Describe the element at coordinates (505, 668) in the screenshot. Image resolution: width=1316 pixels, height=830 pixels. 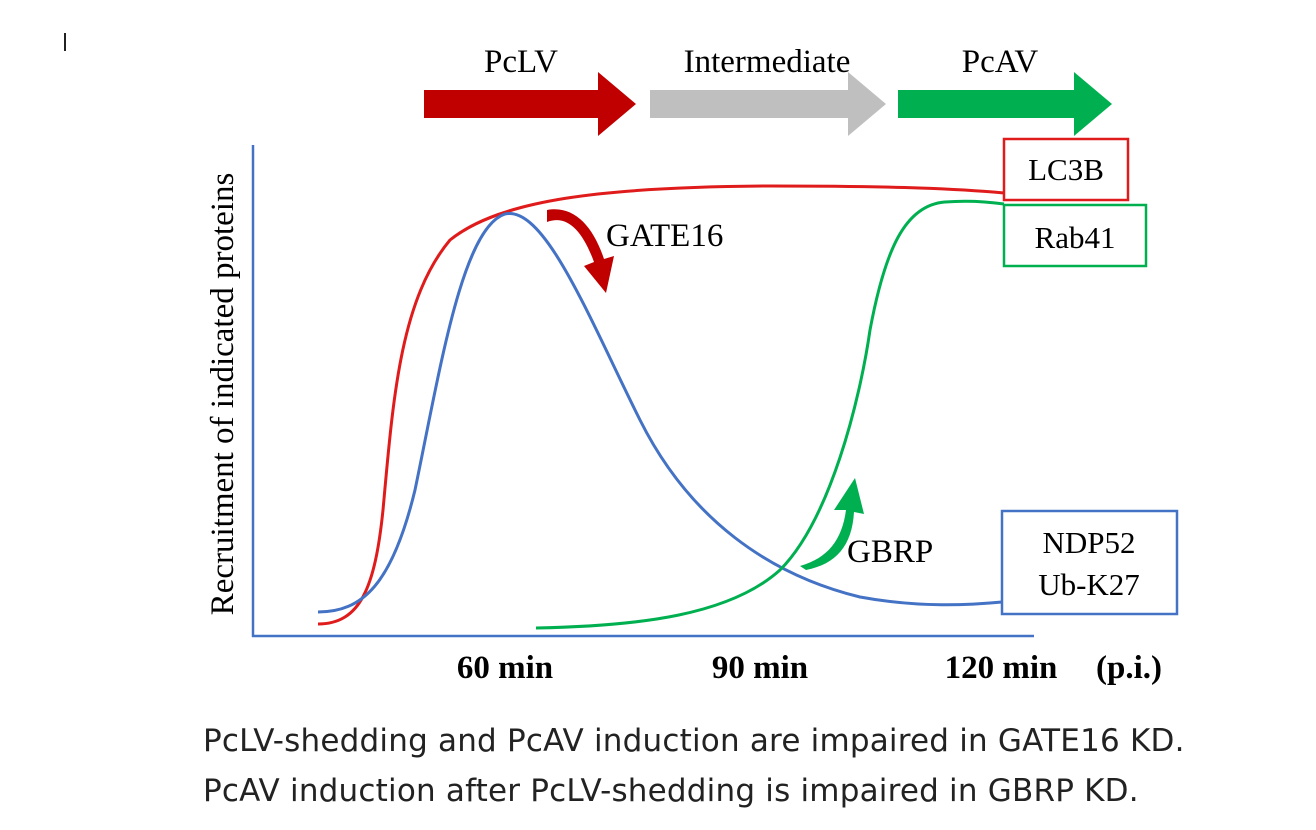
I see `x-tick-60: 60 min` at that location.